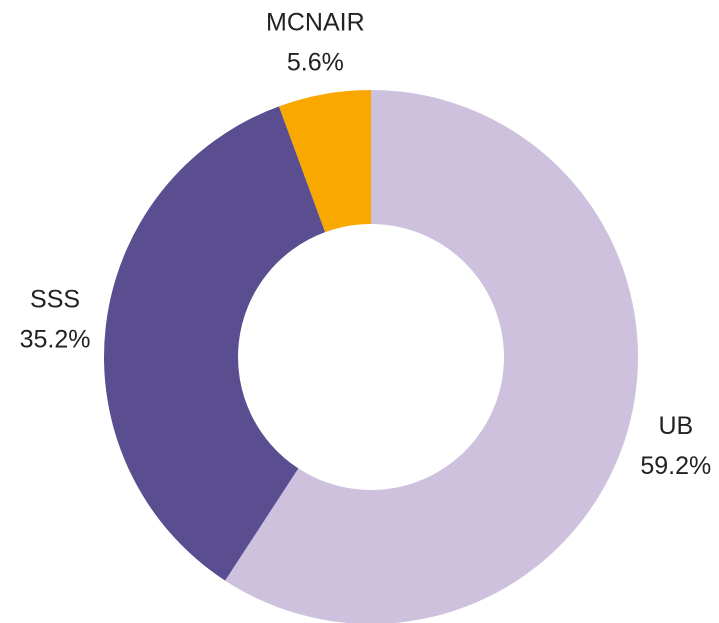 The image size is (719, 623). Describe the element at coordinates (315, 23) in the screenshot. I see `slice-label: MCNAIR` at that location.